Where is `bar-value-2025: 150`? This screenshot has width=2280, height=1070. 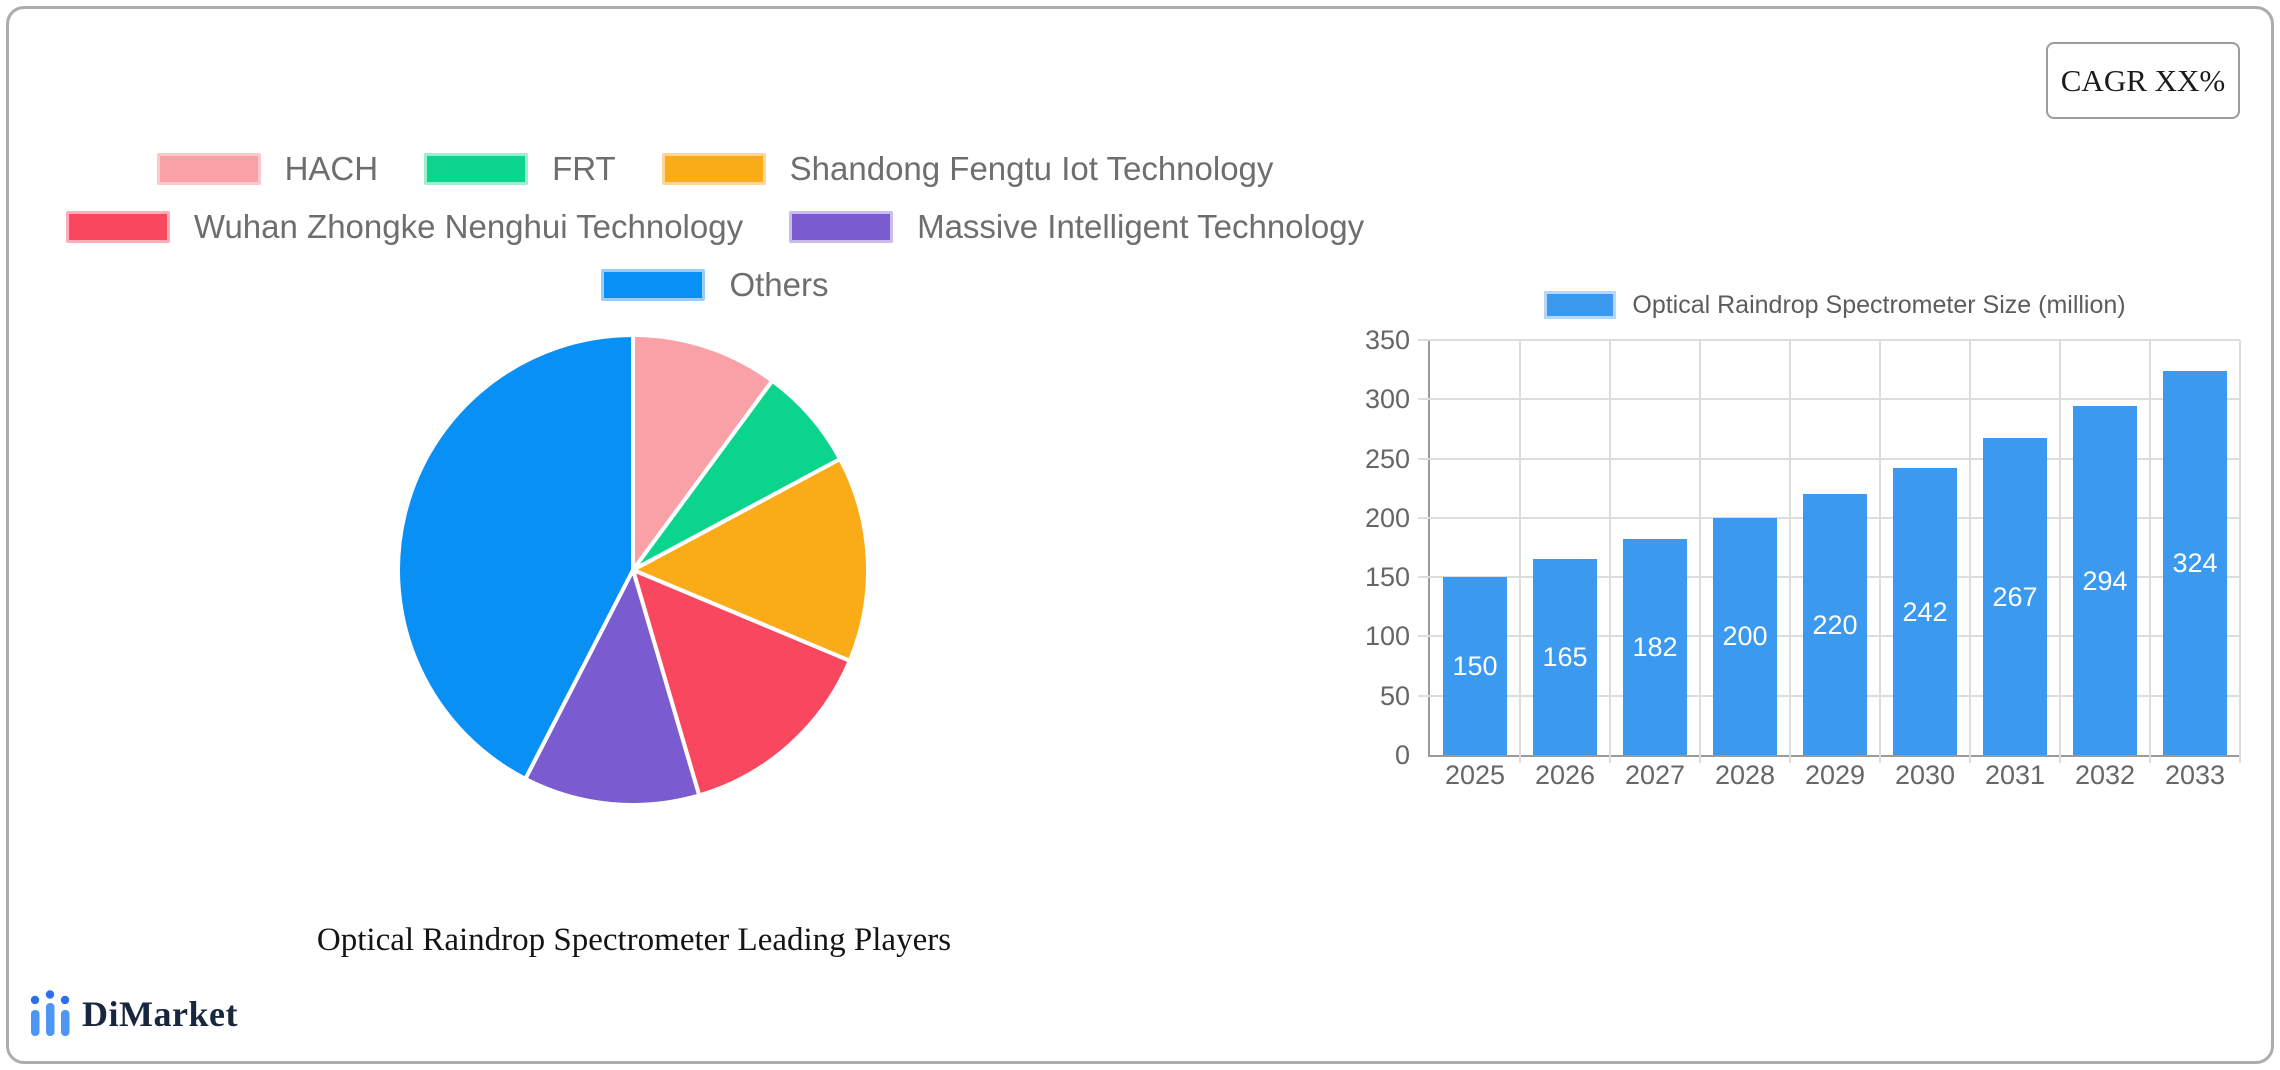
bar-value-2025: 150 is located at coordinates (1475, 666).